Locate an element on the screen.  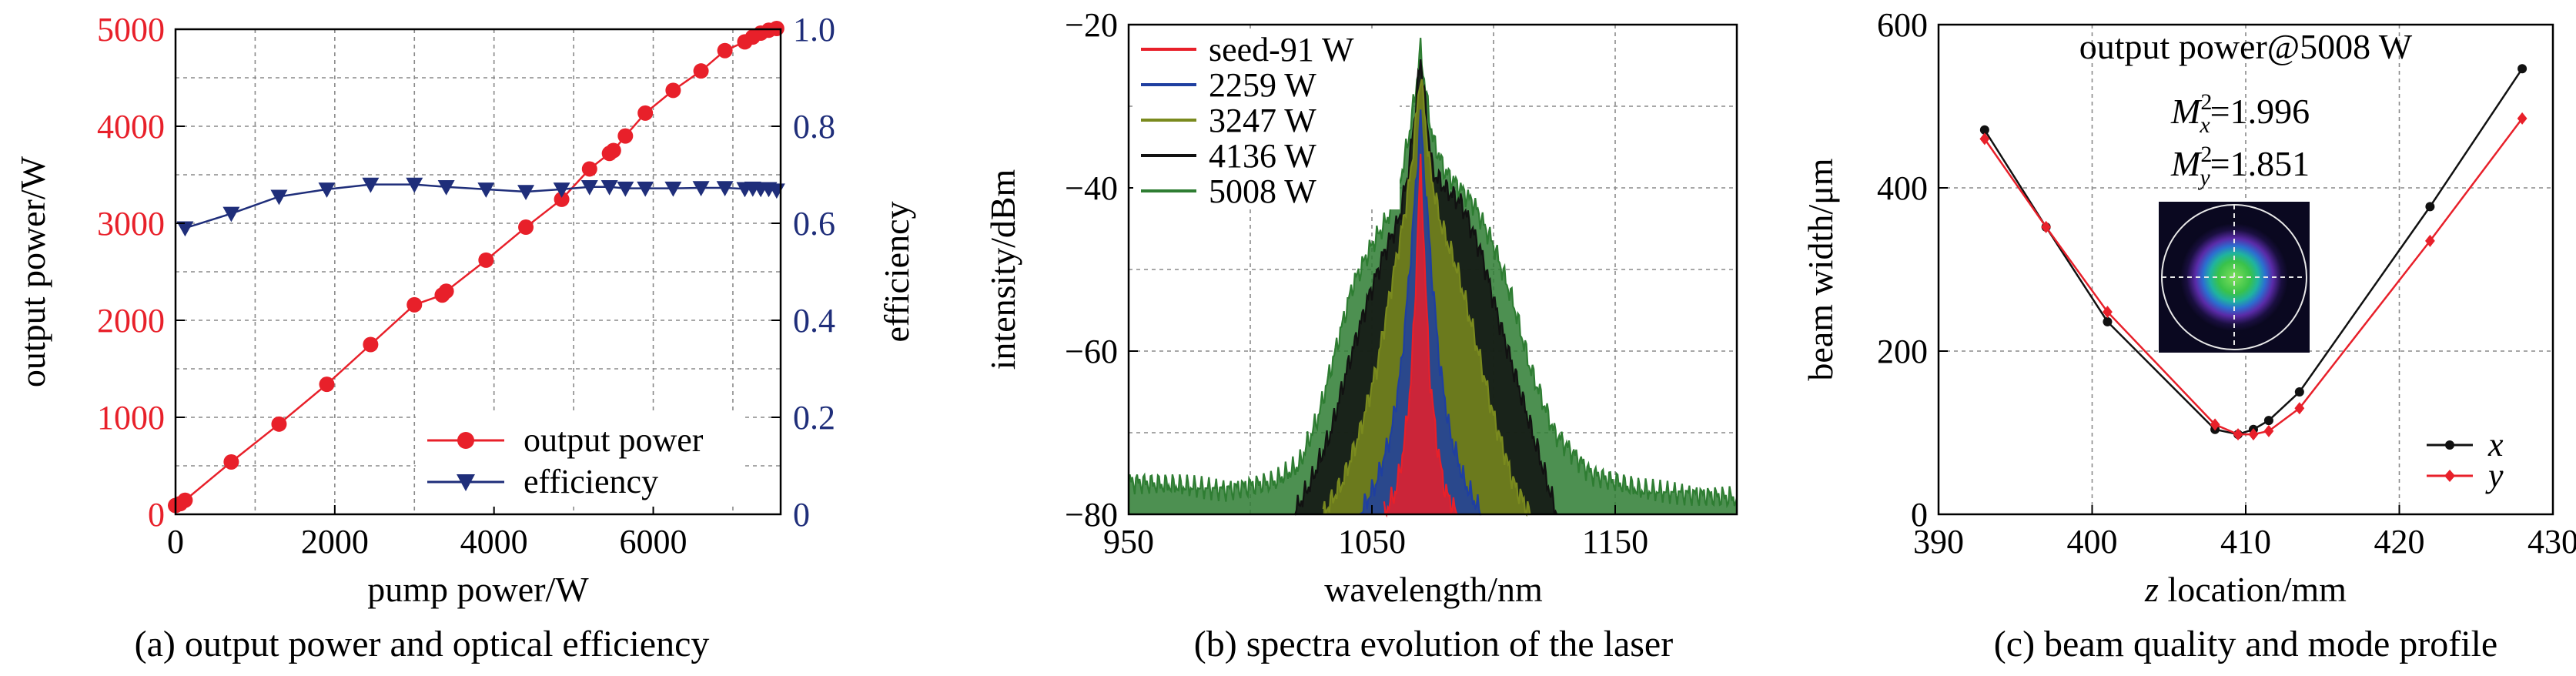
panel-a-legend: output power efficiency is located at coordinates (580, 461).